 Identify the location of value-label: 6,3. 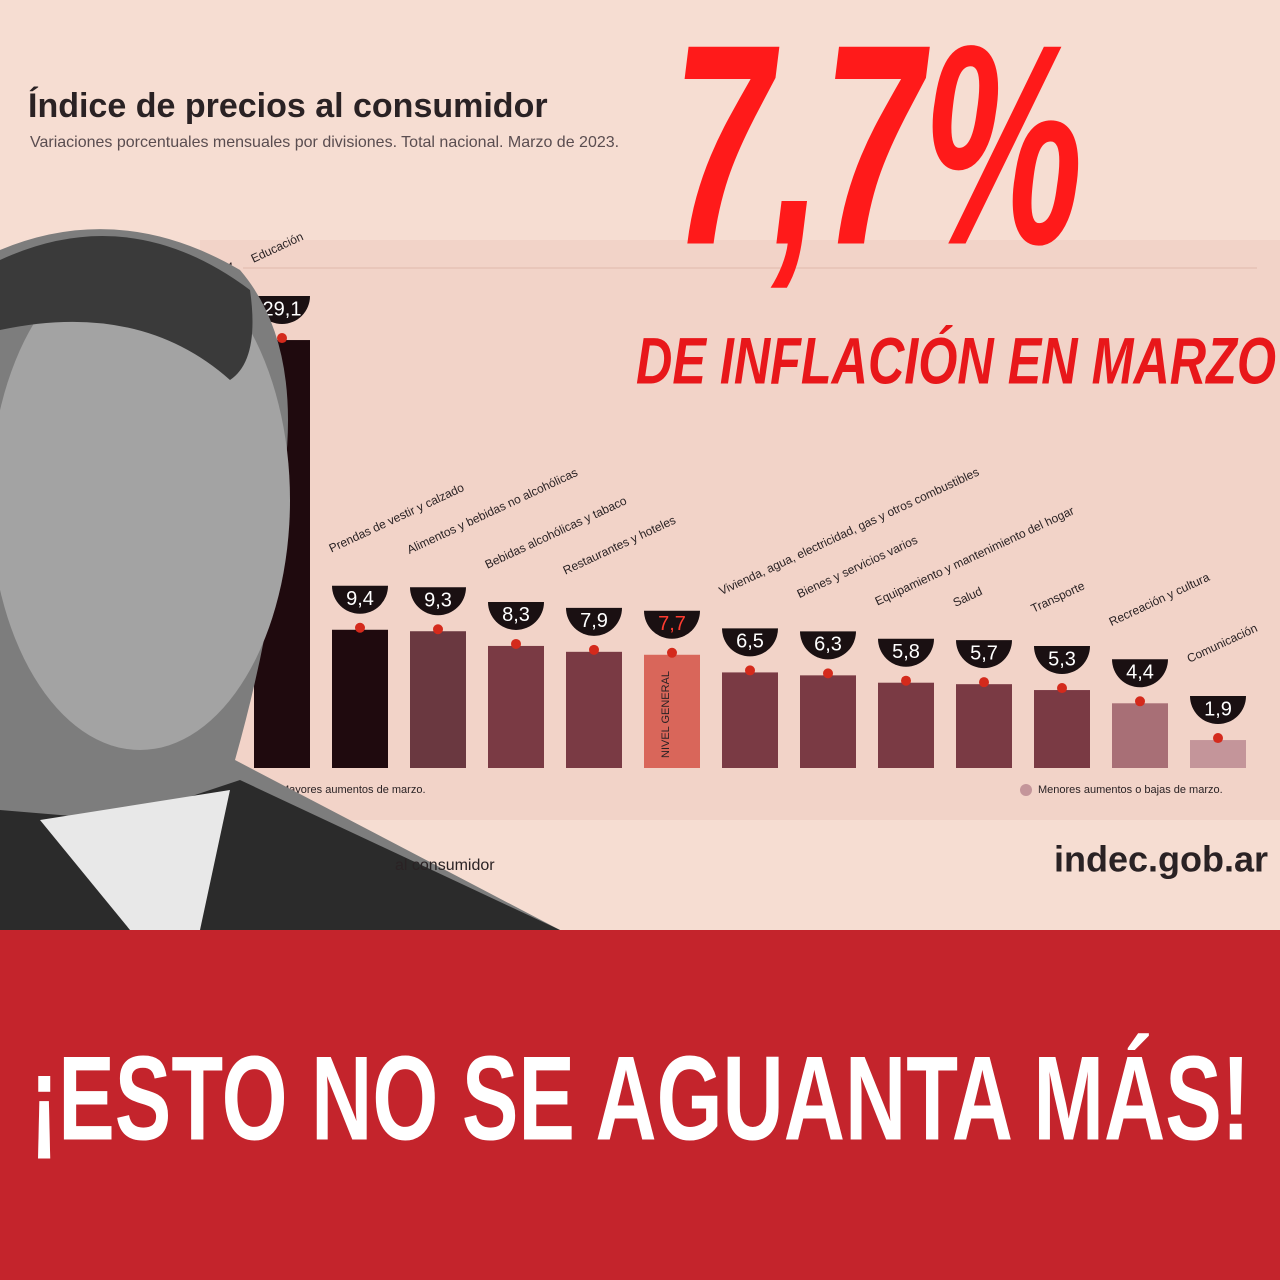
(828, 645).